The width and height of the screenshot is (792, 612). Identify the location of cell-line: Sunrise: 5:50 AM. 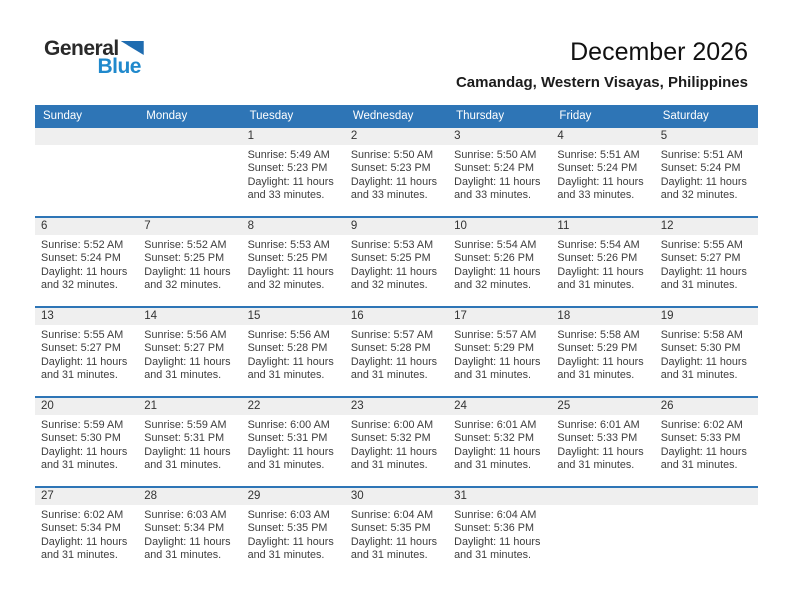
(495, 155).